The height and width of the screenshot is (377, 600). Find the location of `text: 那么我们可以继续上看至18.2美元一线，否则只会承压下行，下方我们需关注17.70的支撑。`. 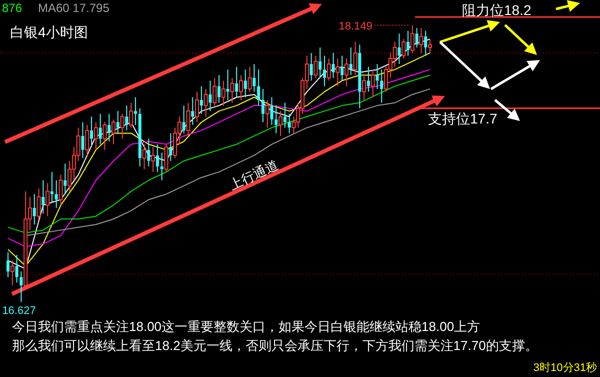

text: 那么我们可以继续上看至18.2美元一线，否则只会承压下行，下方我们需关注17.70的支撑。 is located at coordinates (275, 345).